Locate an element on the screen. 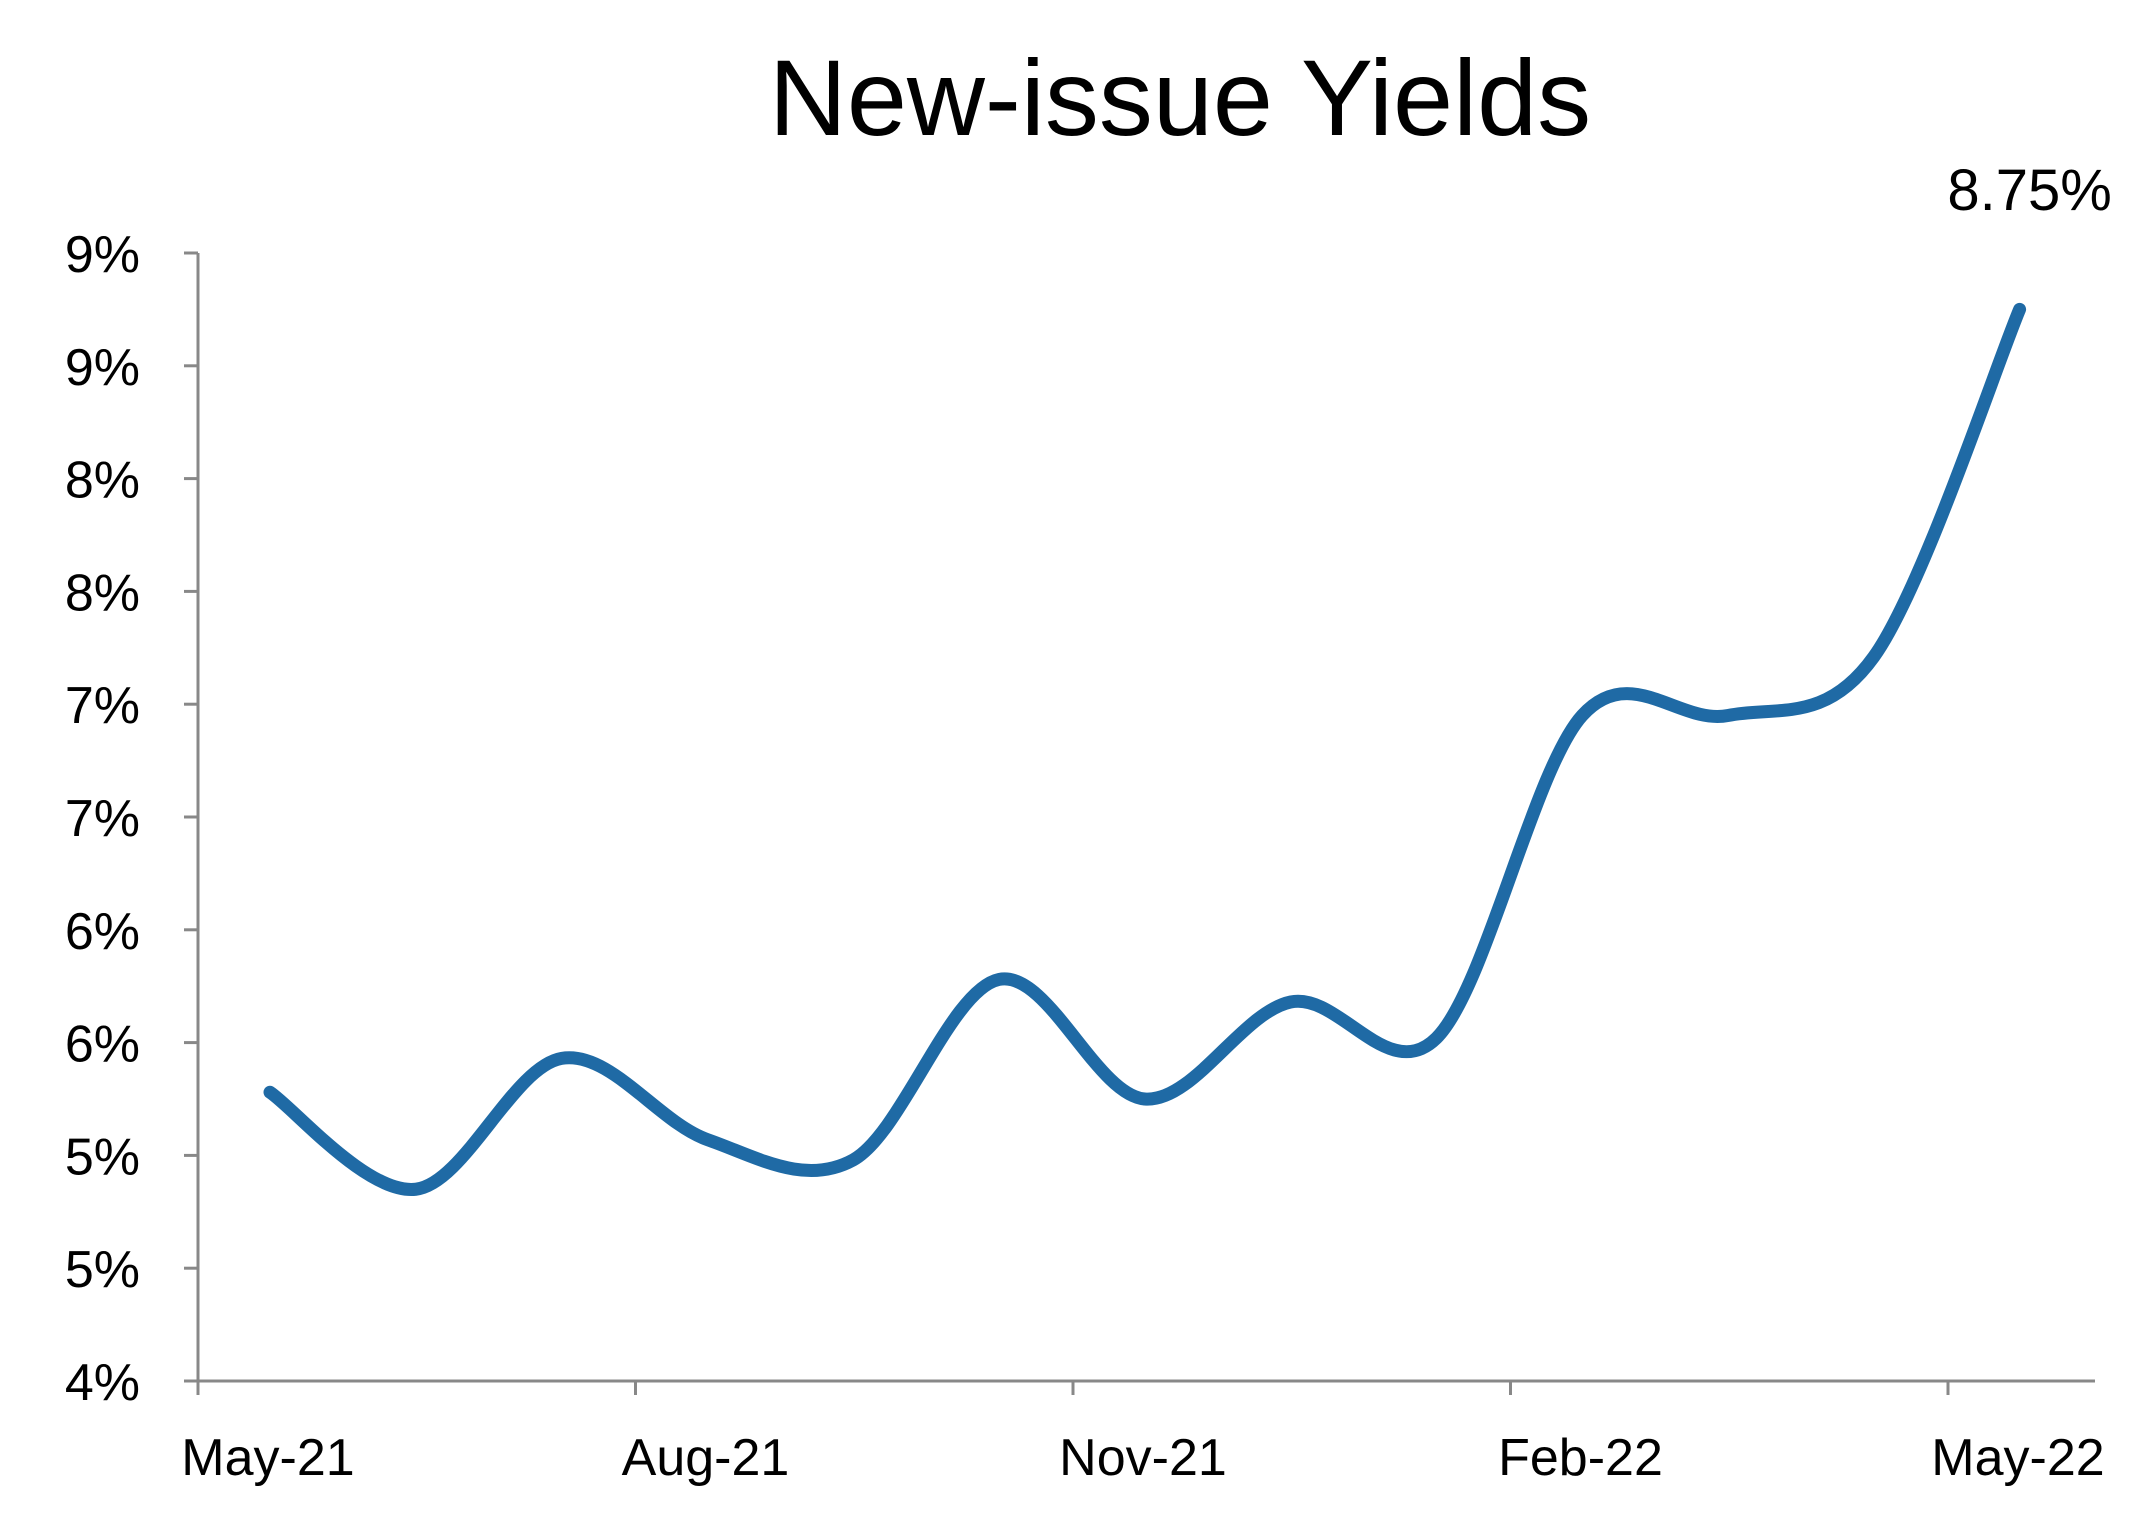 The image size is (2154, 1526). x-axis-ticks: May-21 Aug-21 Nov-21 Feb-22 May-22 is located at coordinates (1143, 1434).